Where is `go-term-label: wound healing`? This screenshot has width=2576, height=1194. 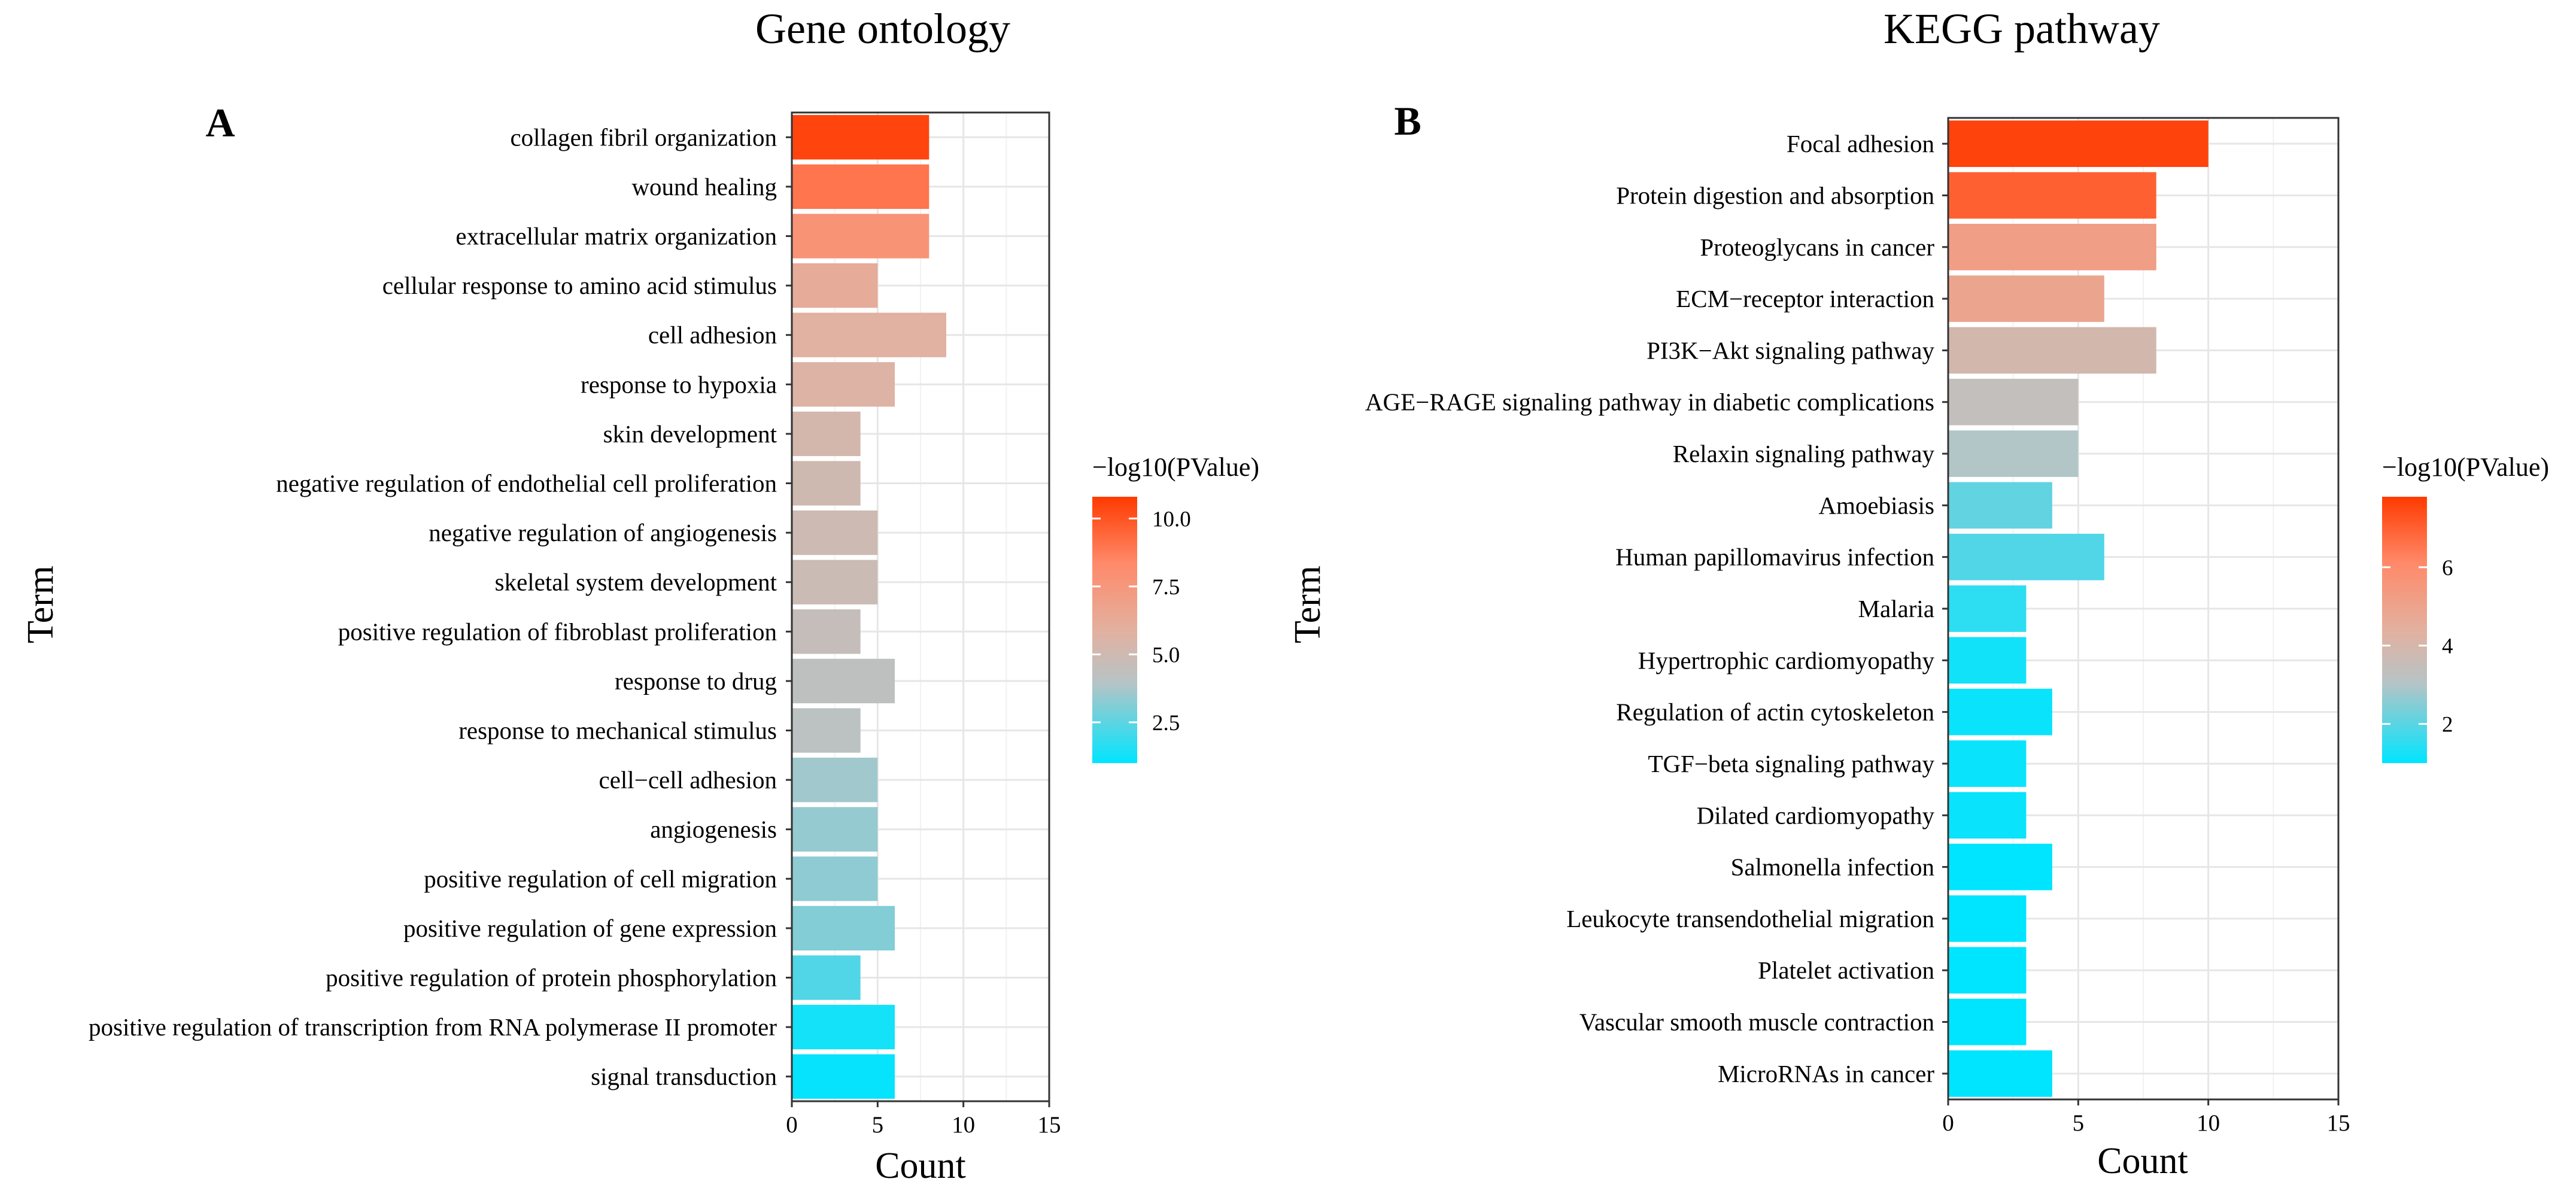 go-term-label: wound healing is located at coordinates (704, 186).